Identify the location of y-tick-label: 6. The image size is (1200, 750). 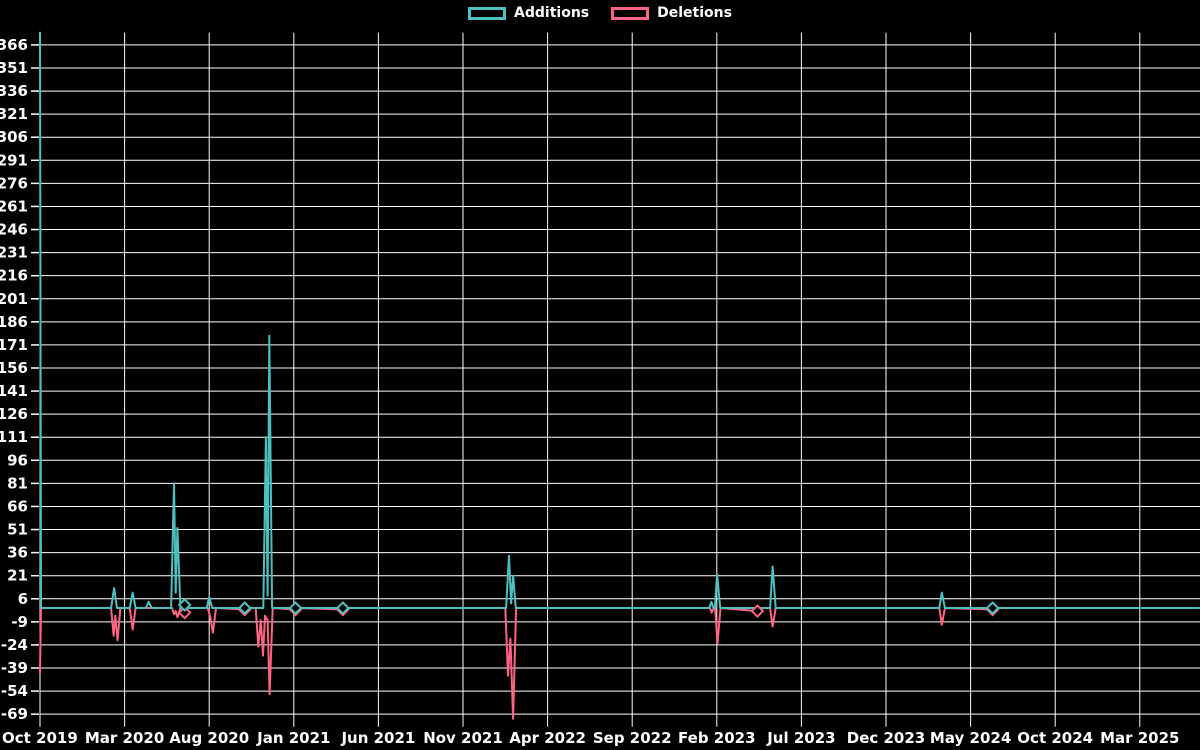
(23, 599).